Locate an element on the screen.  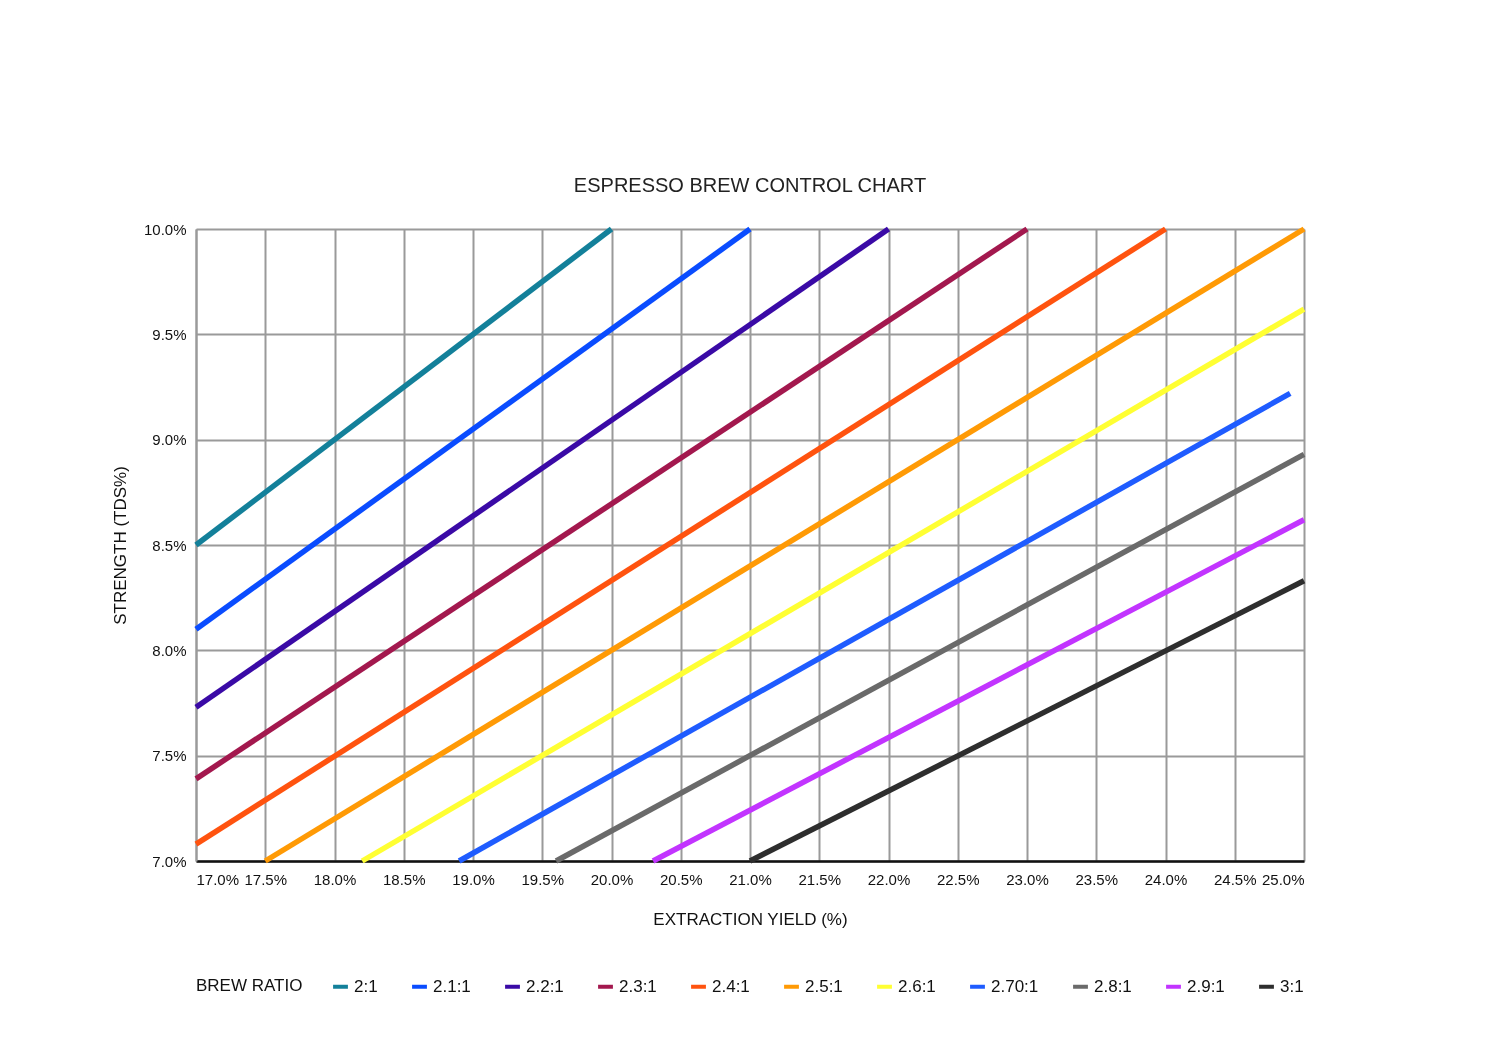
x-axis-title: EXTRACTION YIELD (%) is located at coordinates (750, 919).